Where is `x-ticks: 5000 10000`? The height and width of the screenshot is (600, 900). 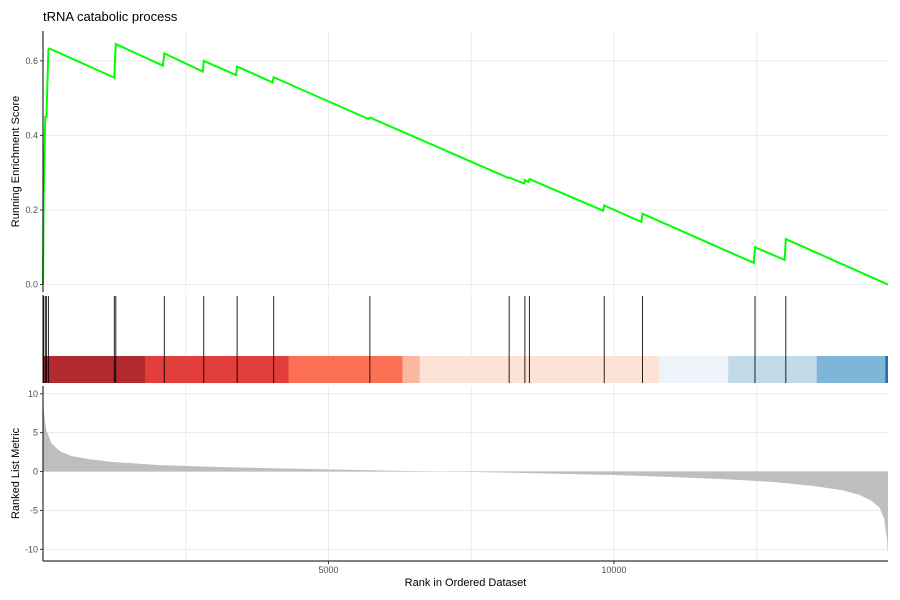
x-ticks: 5000 10000 is located at coordinates (472, 568).